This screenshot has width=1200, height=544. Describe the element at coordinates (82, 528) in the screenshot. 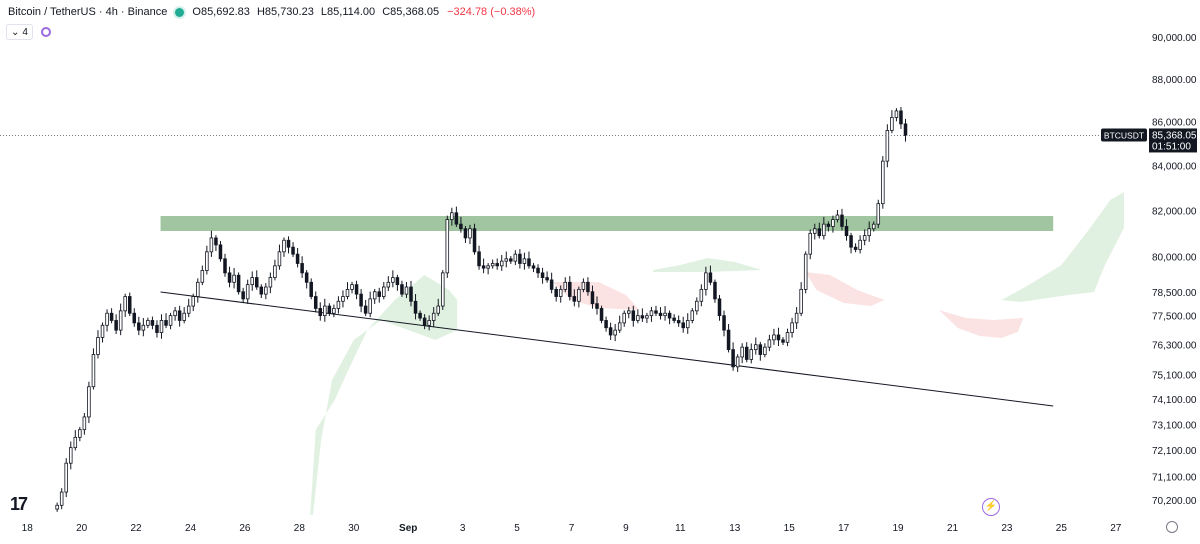

I see `x-tick-label: 20` at that location.